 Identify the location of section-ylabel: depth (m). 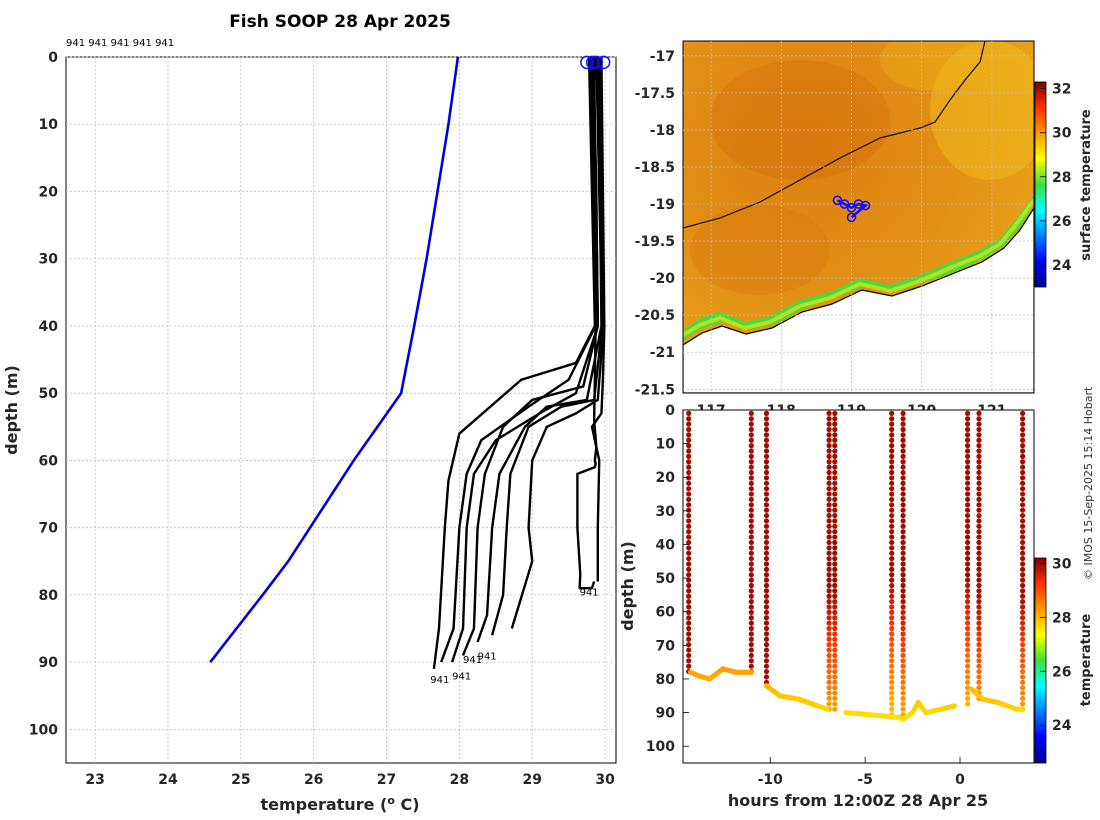
(627, 586).